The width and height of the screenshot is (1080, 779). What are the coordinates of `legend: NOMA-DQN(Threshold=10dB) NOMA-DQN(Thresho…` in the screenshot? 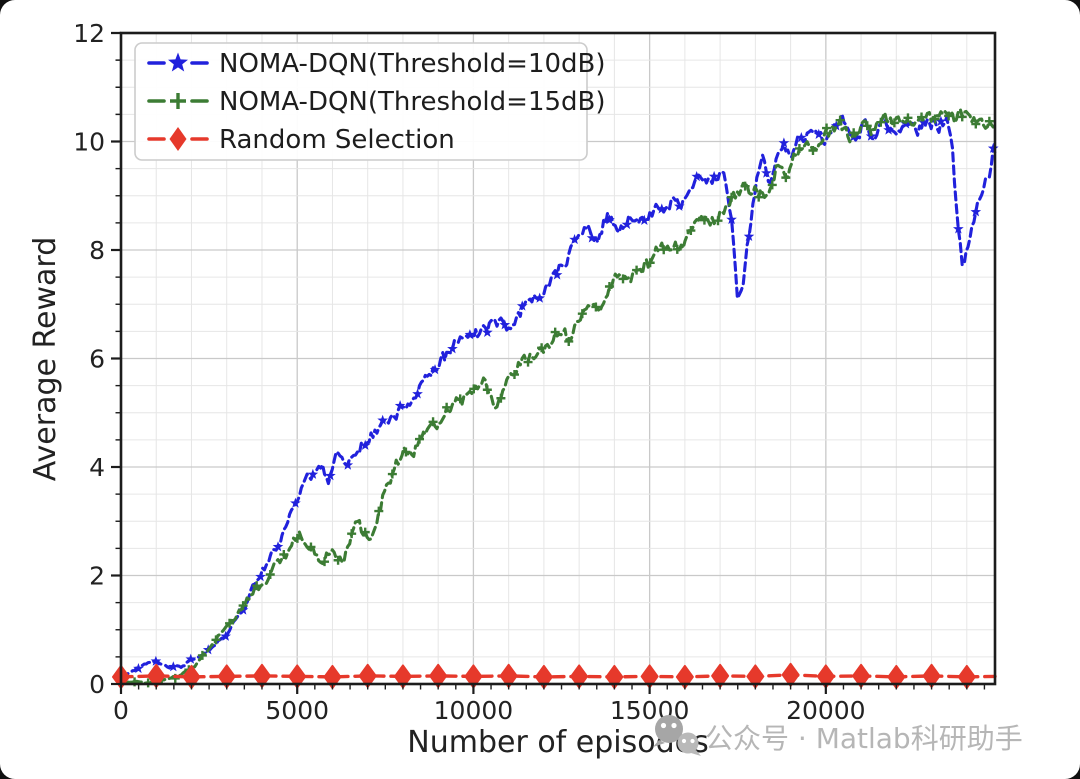 It's located at (370, 101).